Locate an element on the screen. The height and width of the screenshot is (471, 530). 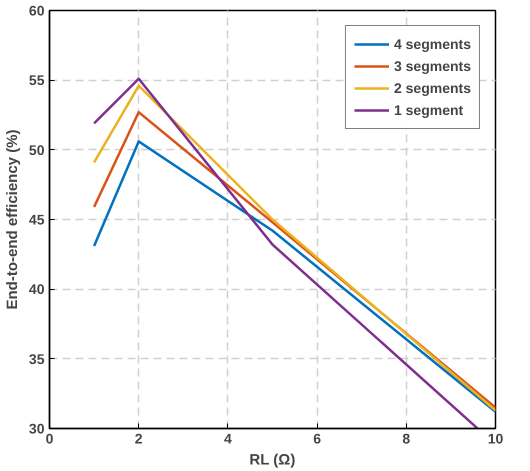
y-tick-label: 55 is located at coordinates (36, 80).